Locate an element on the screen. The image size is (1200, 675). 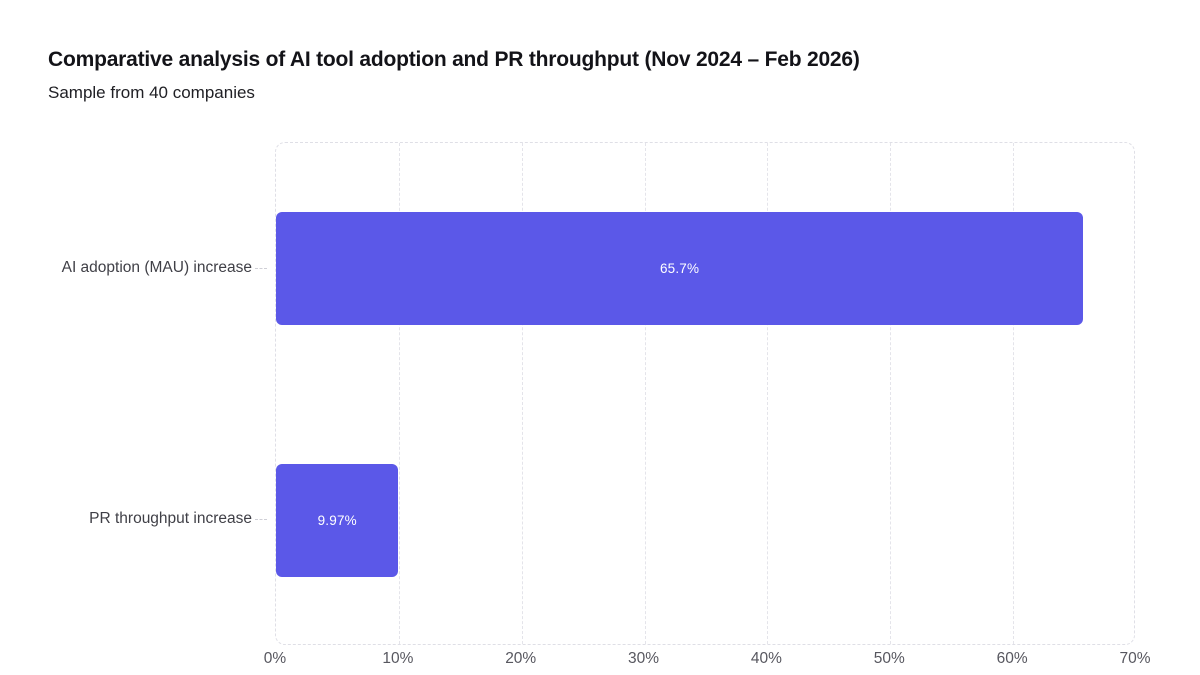
bar: 65.7% is located at coordinates (680, 269).